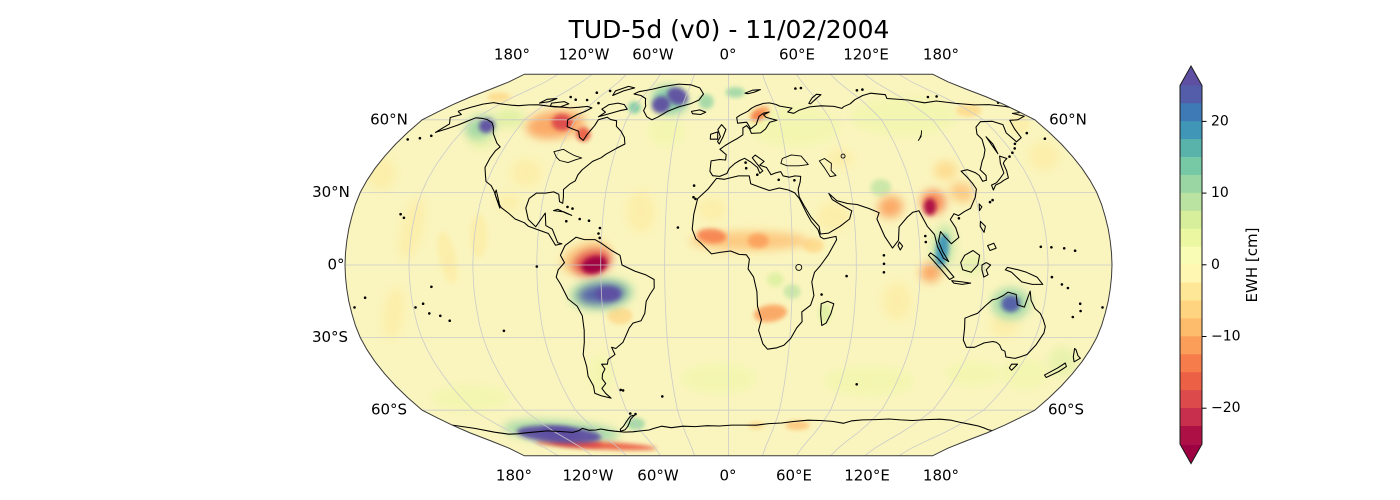 This screenshot has height=500, width=1400. What do you see at coordinates (729, 29) in the screenshot?
I see `figure-title: TUD-5d (v0) - 11/02/2004` at bounding box center [729, 29].